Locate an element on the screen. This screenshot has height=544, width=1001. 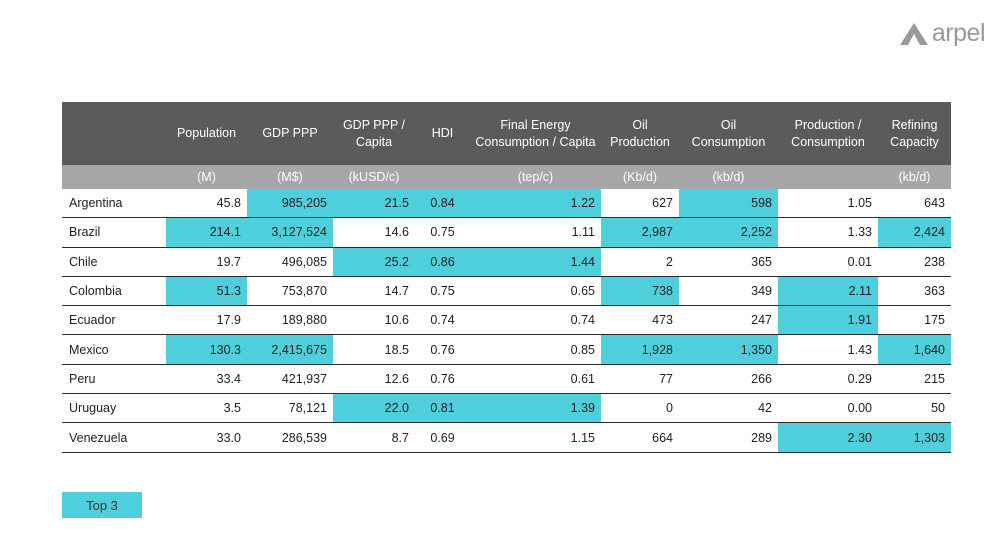
value-cell: 2.30 is located at coordinates (828, 437).